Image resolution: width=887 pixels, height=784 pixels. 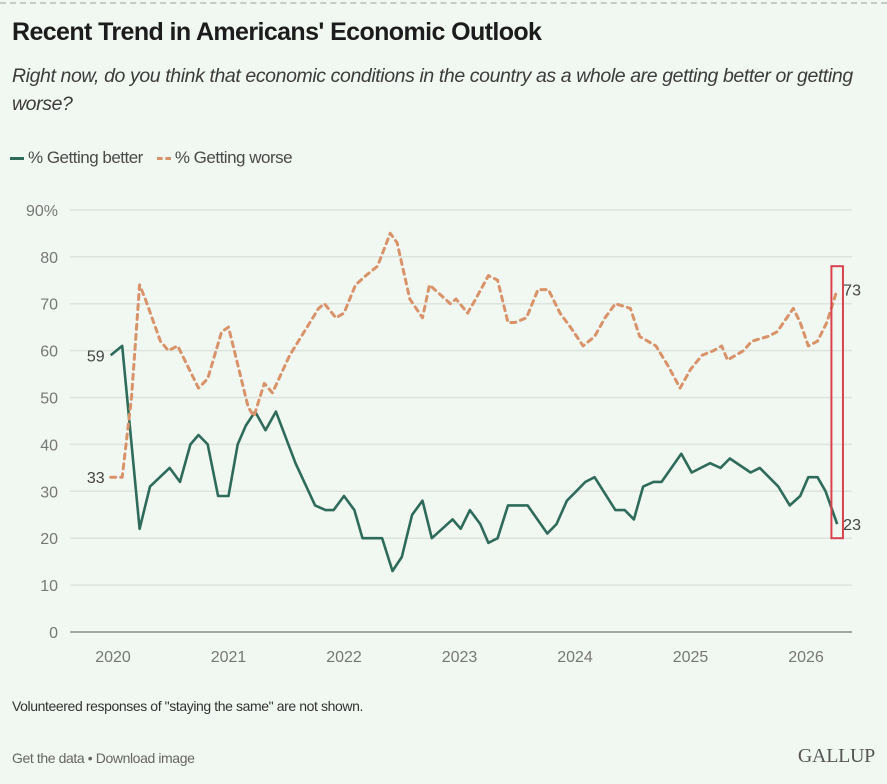 What do you see at coordinates (49, 305) in the screenshot?
I see `y-tick-label: 70` at bounding box center [49, 305].